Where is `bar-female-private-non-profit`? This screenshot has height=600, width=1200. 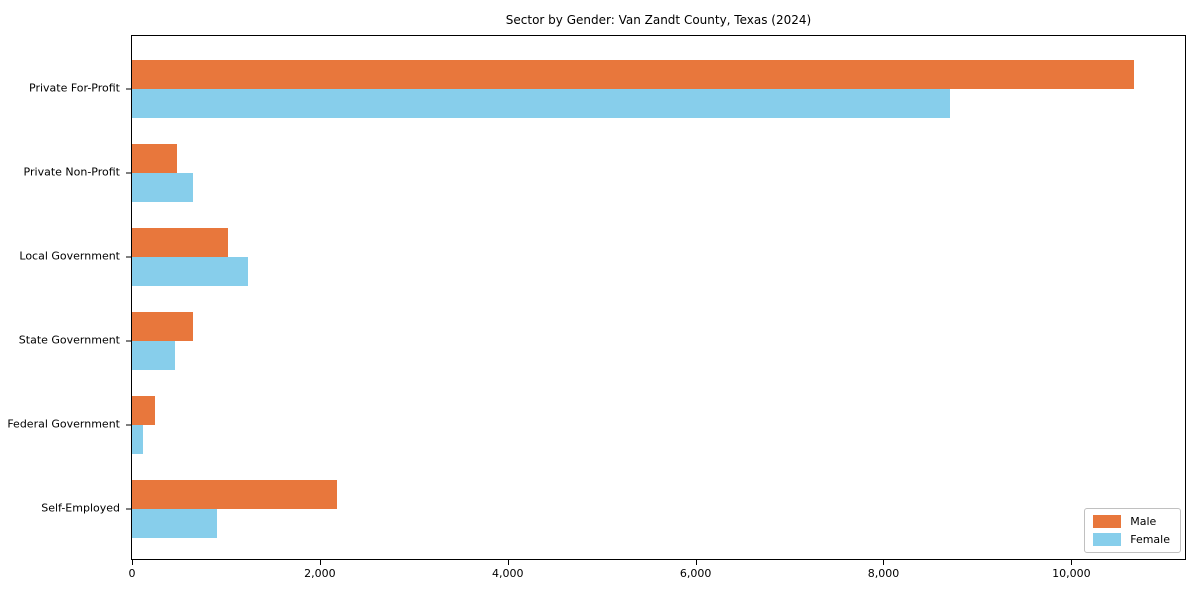 bar-female-private-non-profit is located at coordinates (163, 187).